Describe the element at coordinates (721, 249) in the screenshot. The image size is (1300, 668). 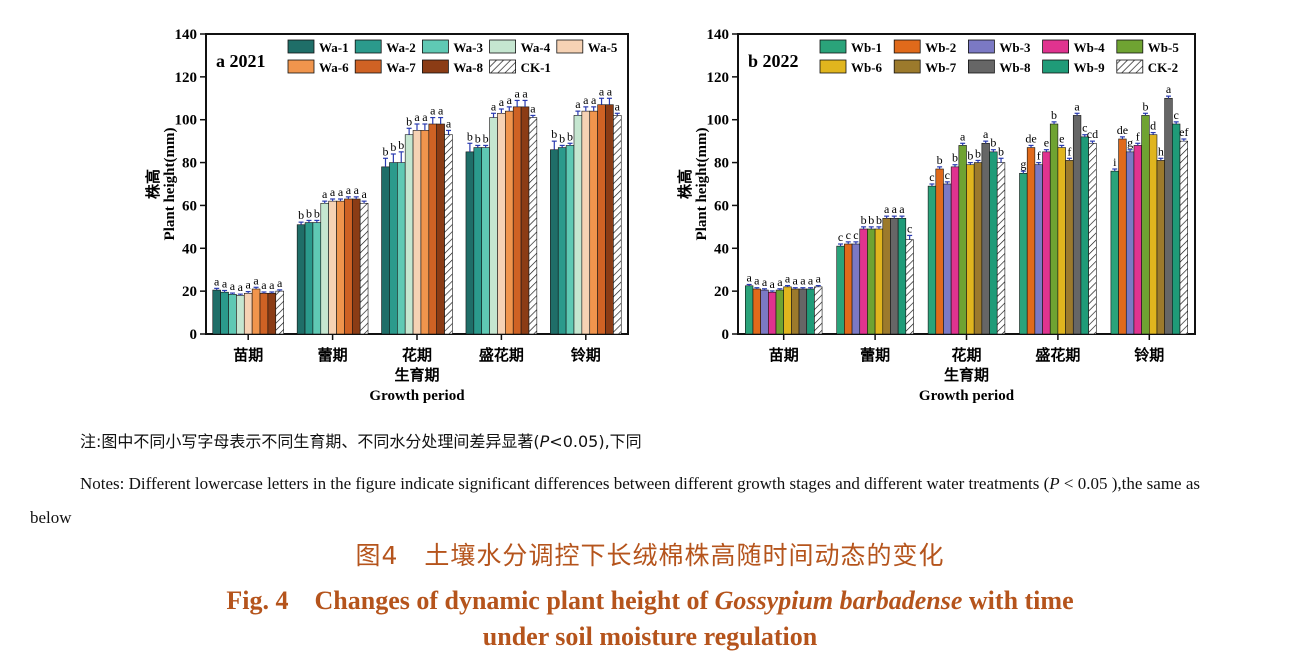
I see `y-tick-label: 40` at that location.